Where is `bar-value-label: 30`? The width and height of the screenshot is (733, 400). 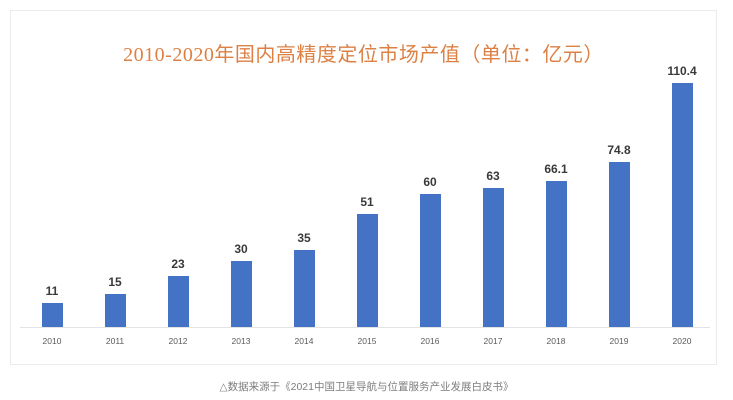 bar-value-label: 30 is located at coordinates (241, 249).